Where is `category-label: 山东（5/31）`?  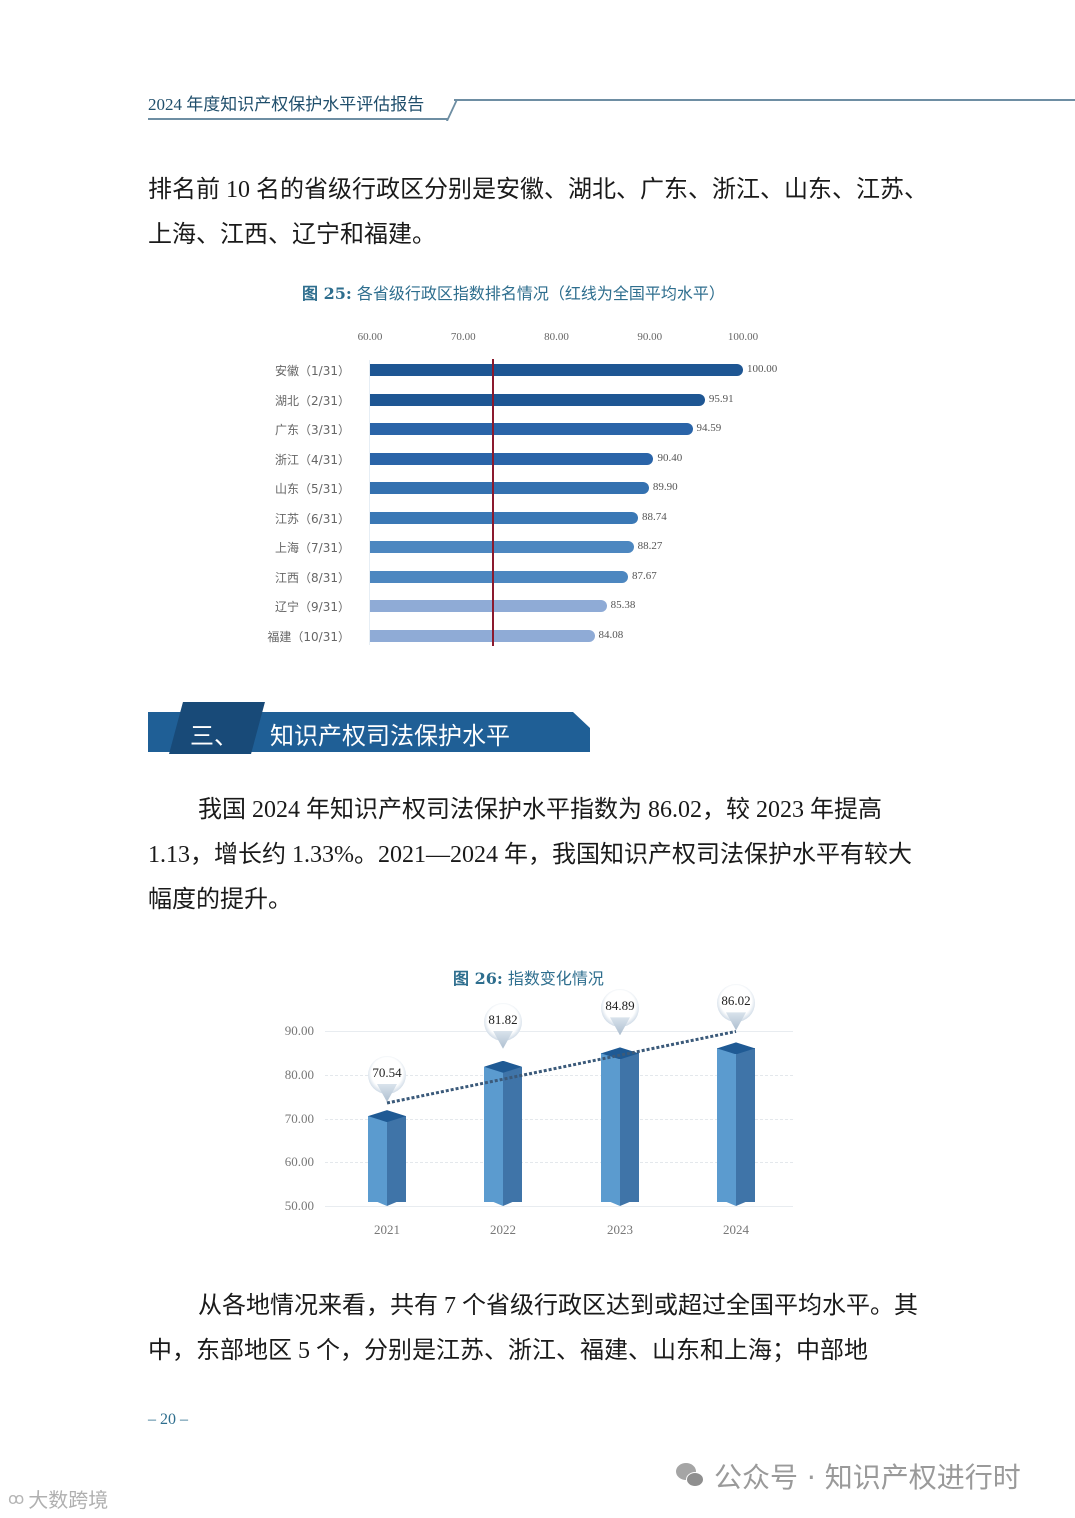 category-label: 山东（5/31） is located at coordinates (312, 489).